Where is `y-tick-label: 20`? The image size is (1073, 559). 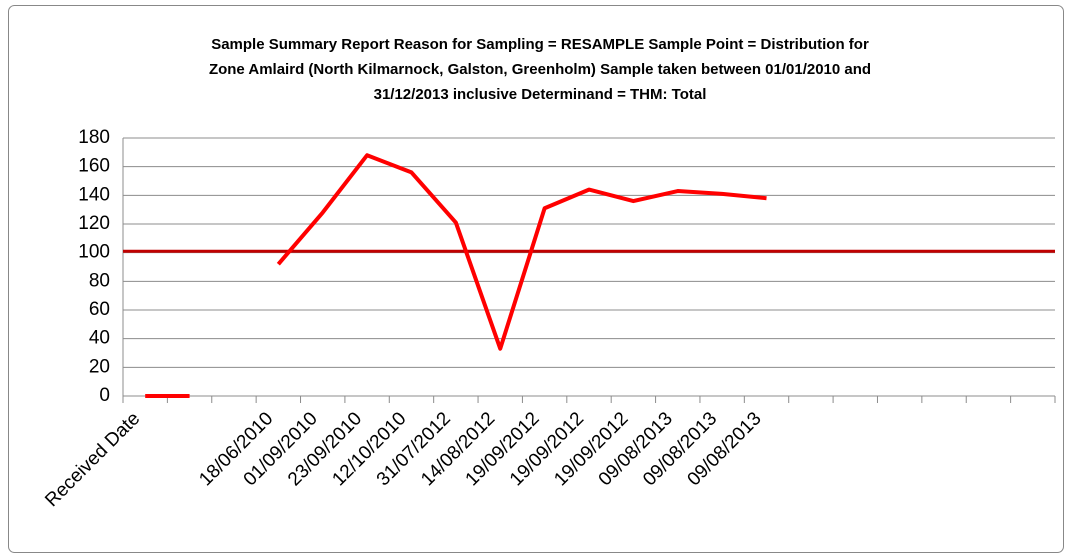
y-tick-label: 20 is located at coordinates (99, 366).